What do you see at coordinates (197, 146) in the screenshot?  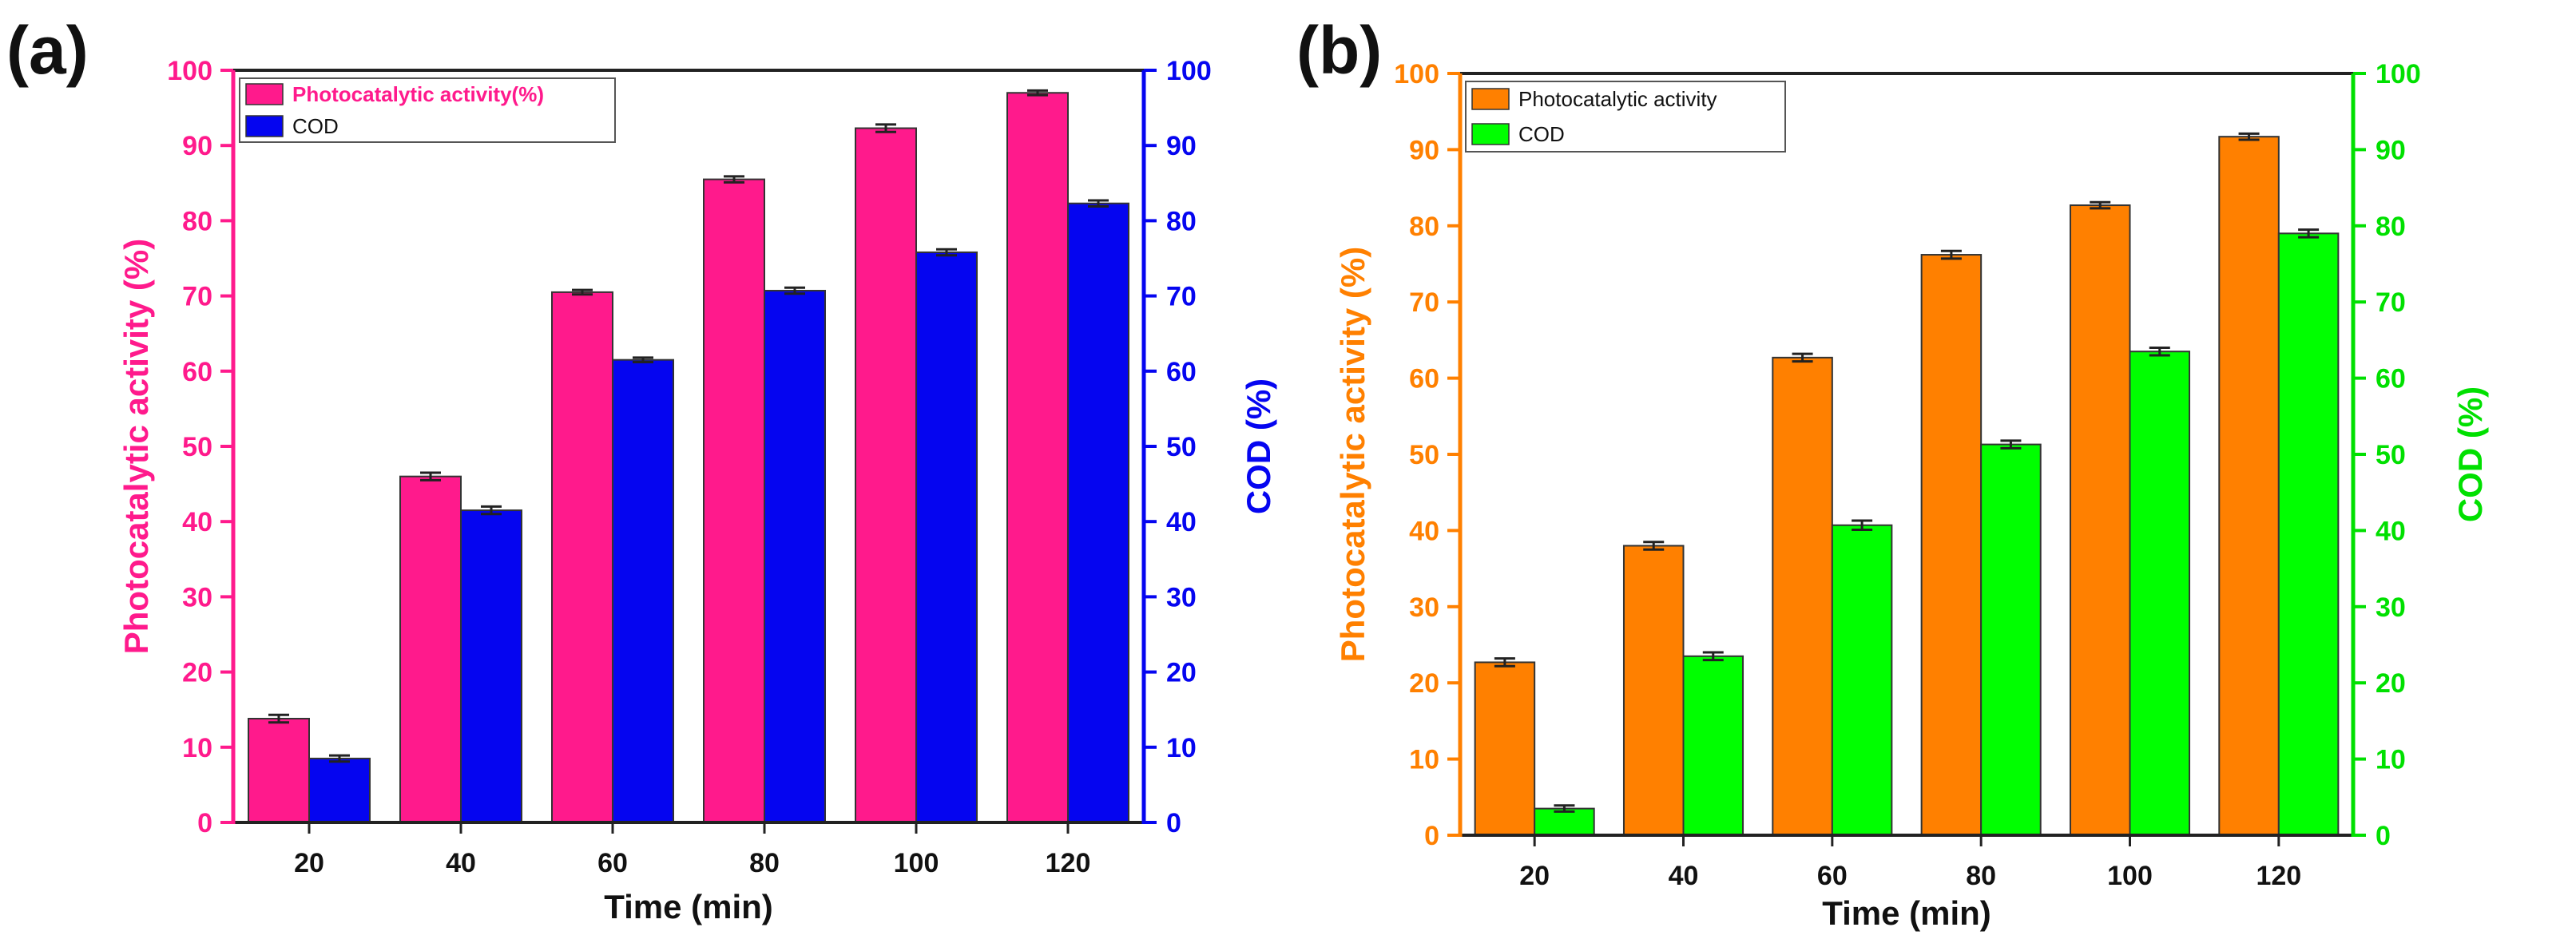 I see `y-tick-label-left-a-90: 90` at bounding box center [197, 146].